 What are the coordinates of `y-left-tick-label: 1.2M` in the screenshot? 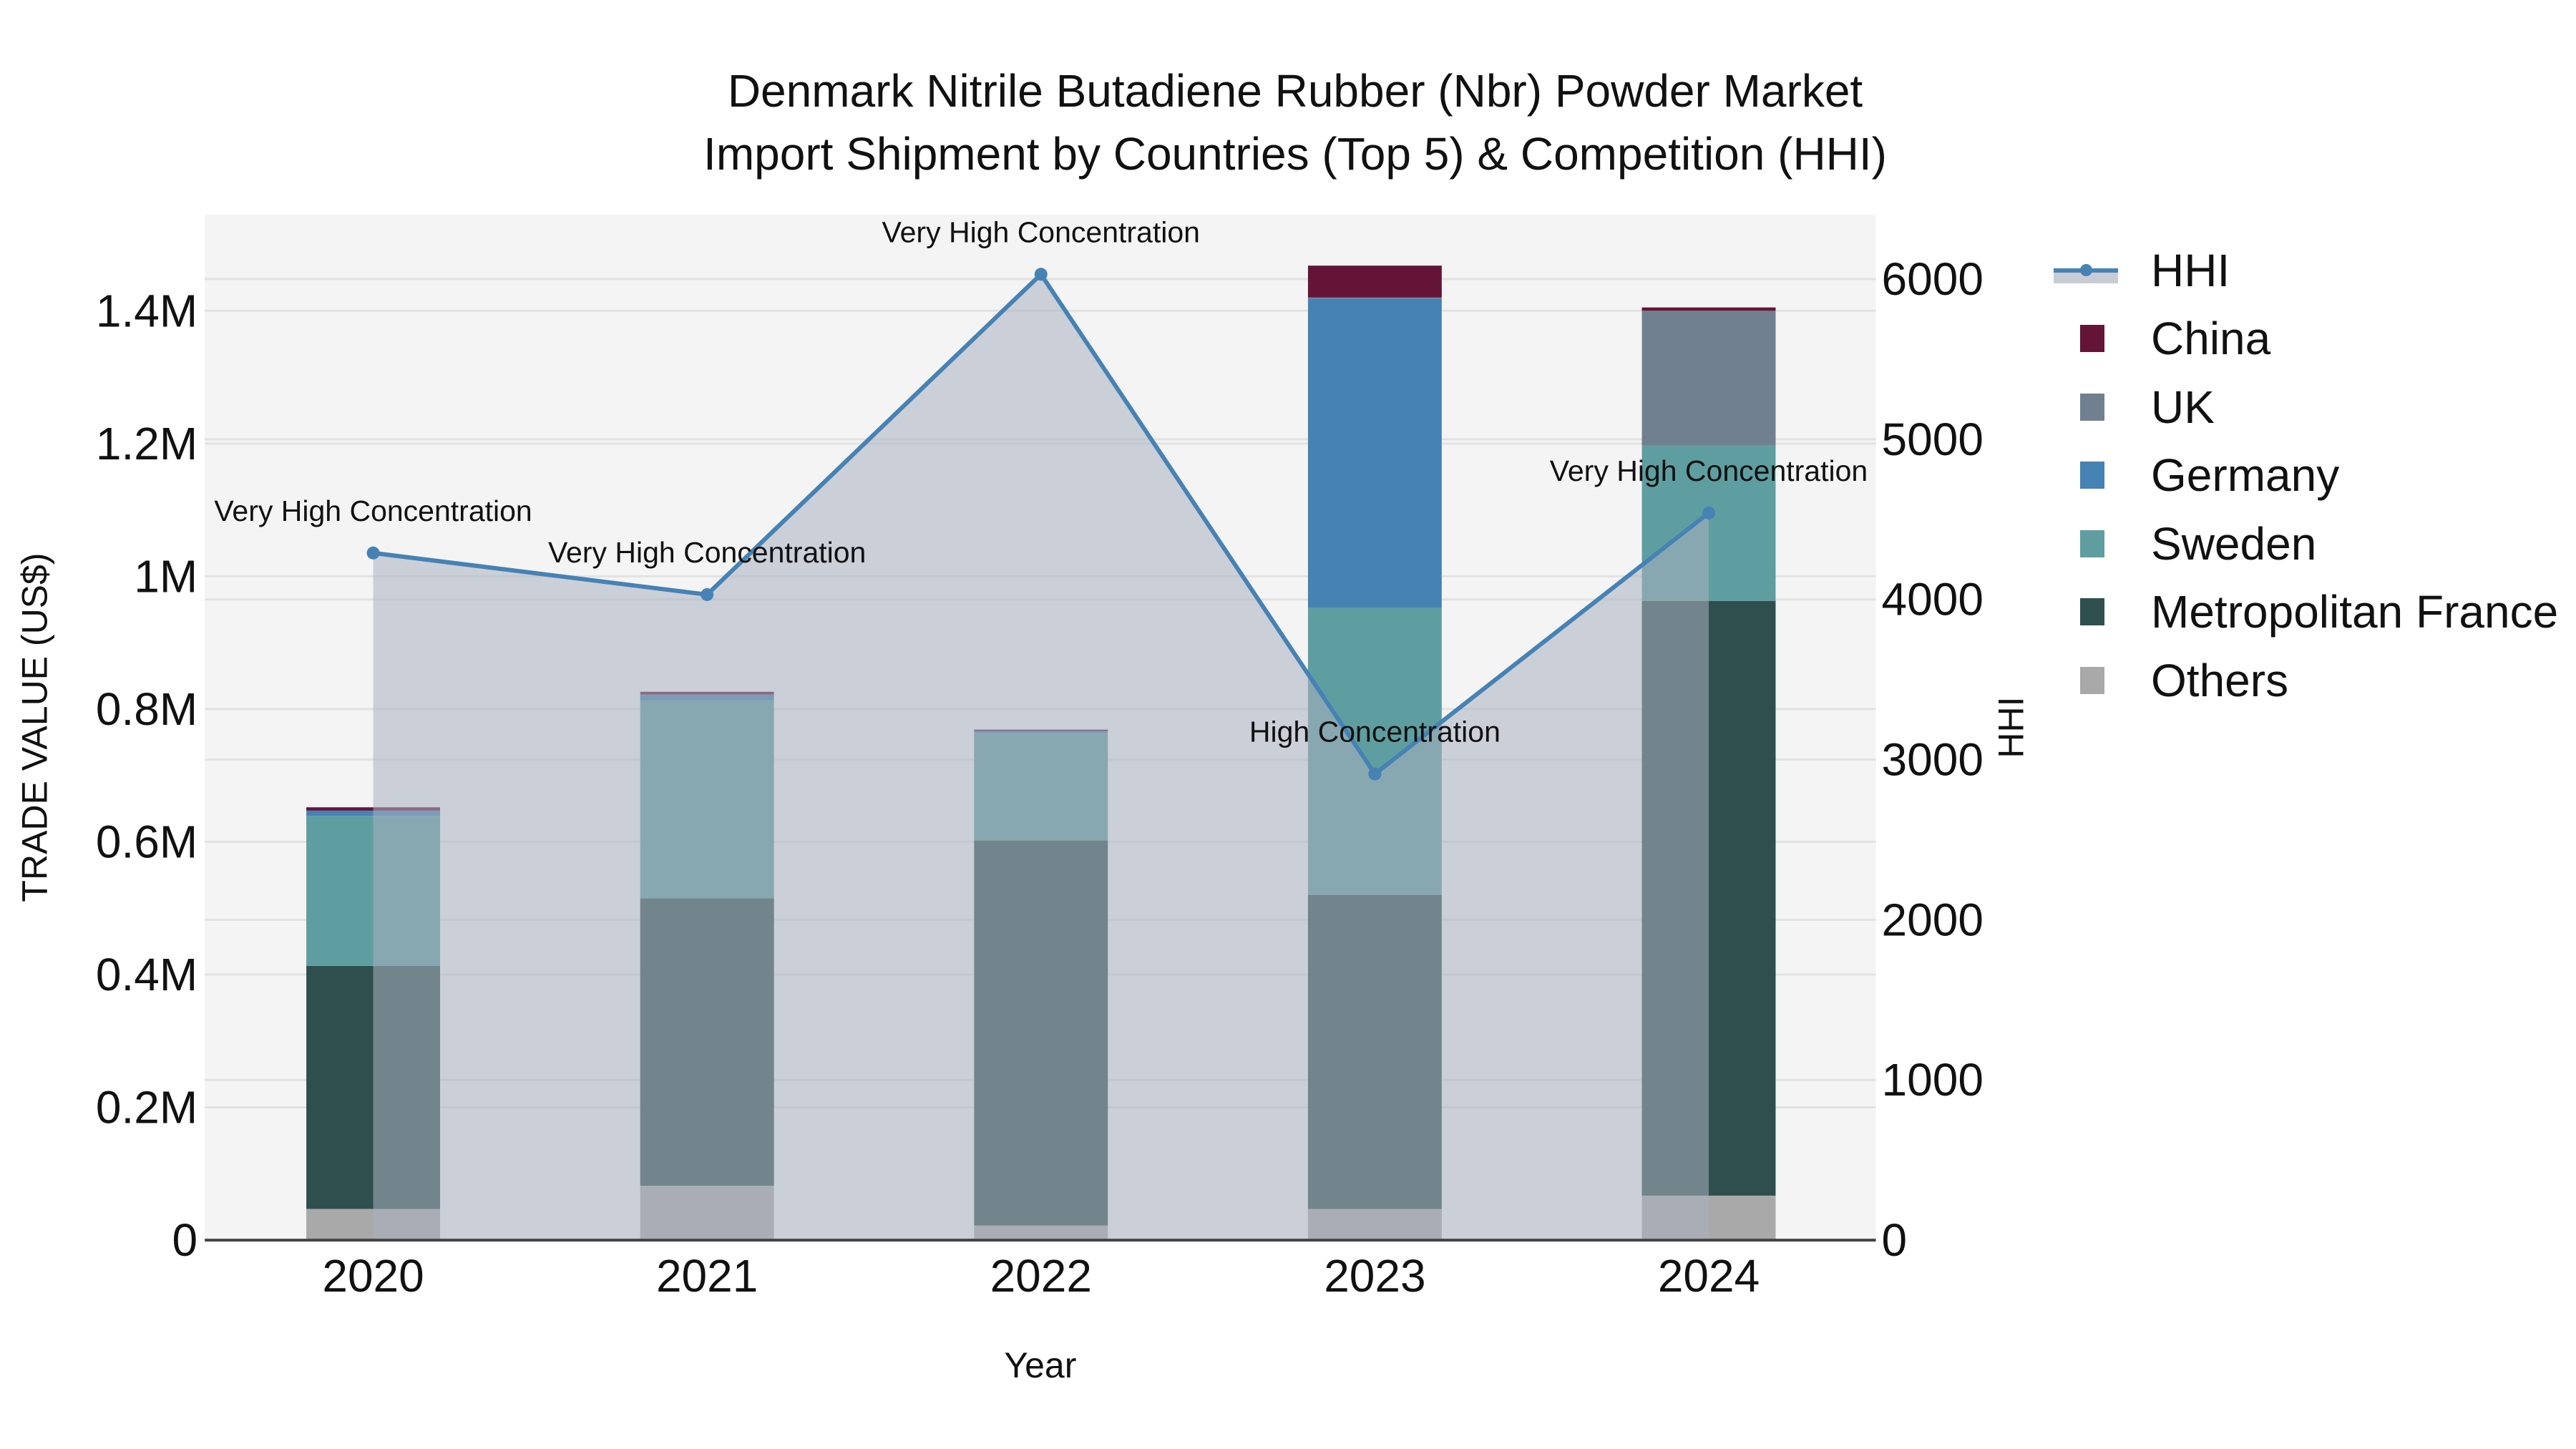 It's located at (146, 443).